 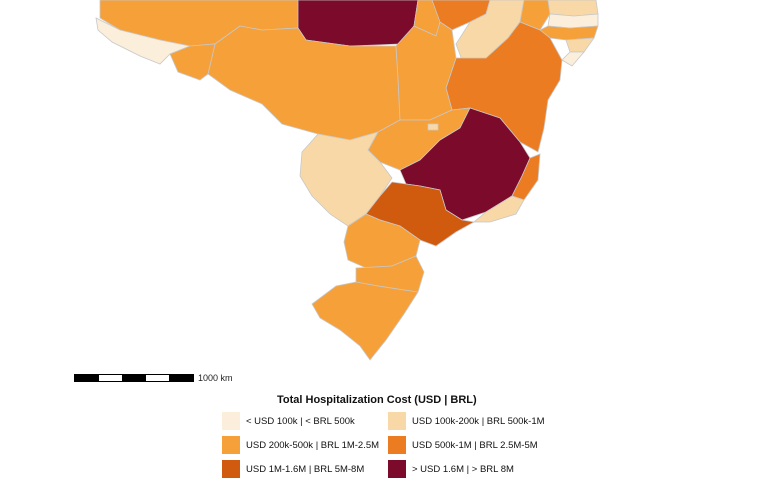 I want to click on legend-item: USD 100k-200k | BRL 500k-1M, so click(x=466, y=421).